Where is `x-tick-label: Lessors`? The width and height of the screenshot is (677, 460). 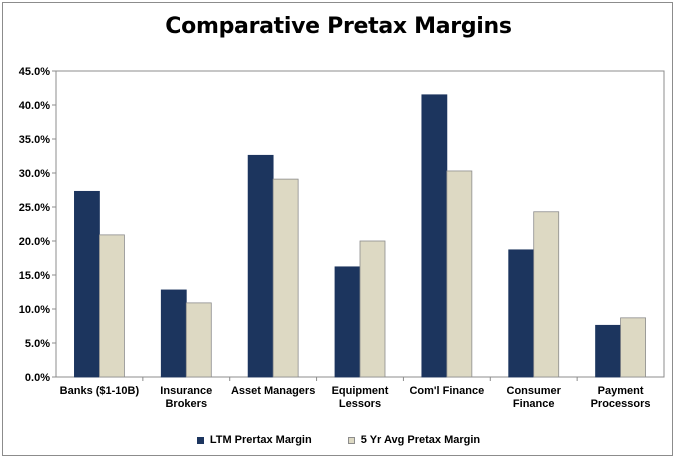 x-tick-label: Lessors is located at coordinates (360, 404).